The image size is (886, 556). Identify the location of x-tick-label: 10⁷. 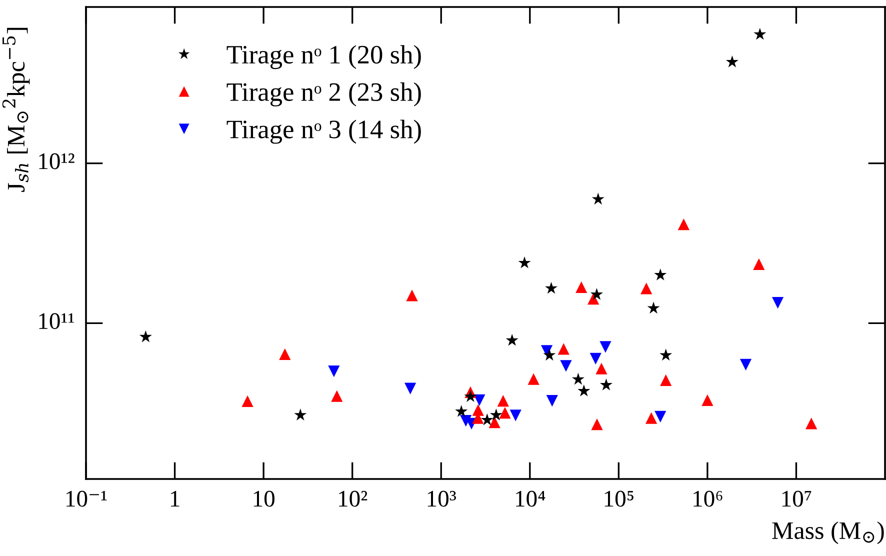
(797, 498).